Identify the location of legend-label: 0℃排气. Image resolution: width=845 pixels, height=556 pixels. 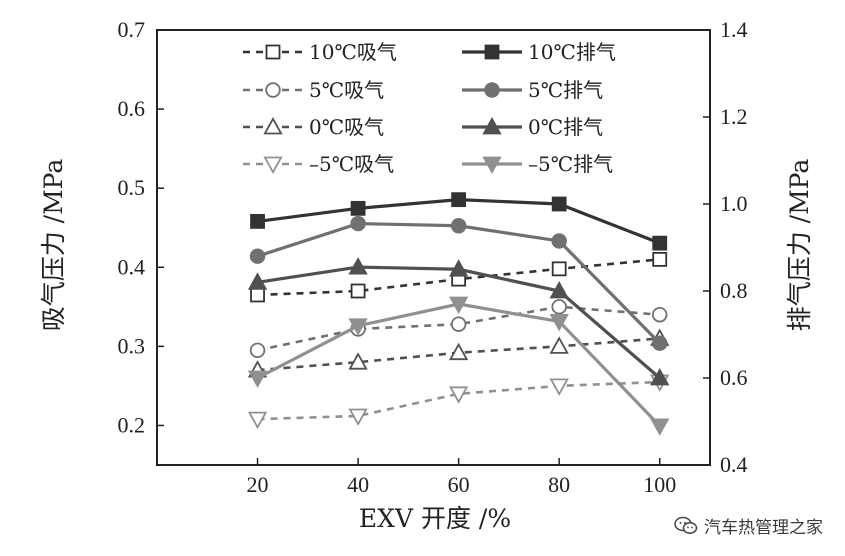
(565, 127).